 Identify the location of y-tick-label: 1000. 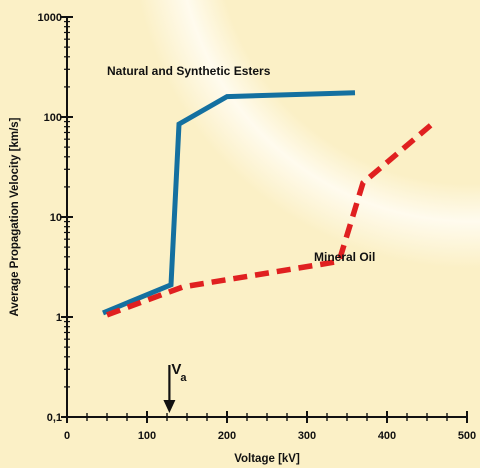
(50, 18).